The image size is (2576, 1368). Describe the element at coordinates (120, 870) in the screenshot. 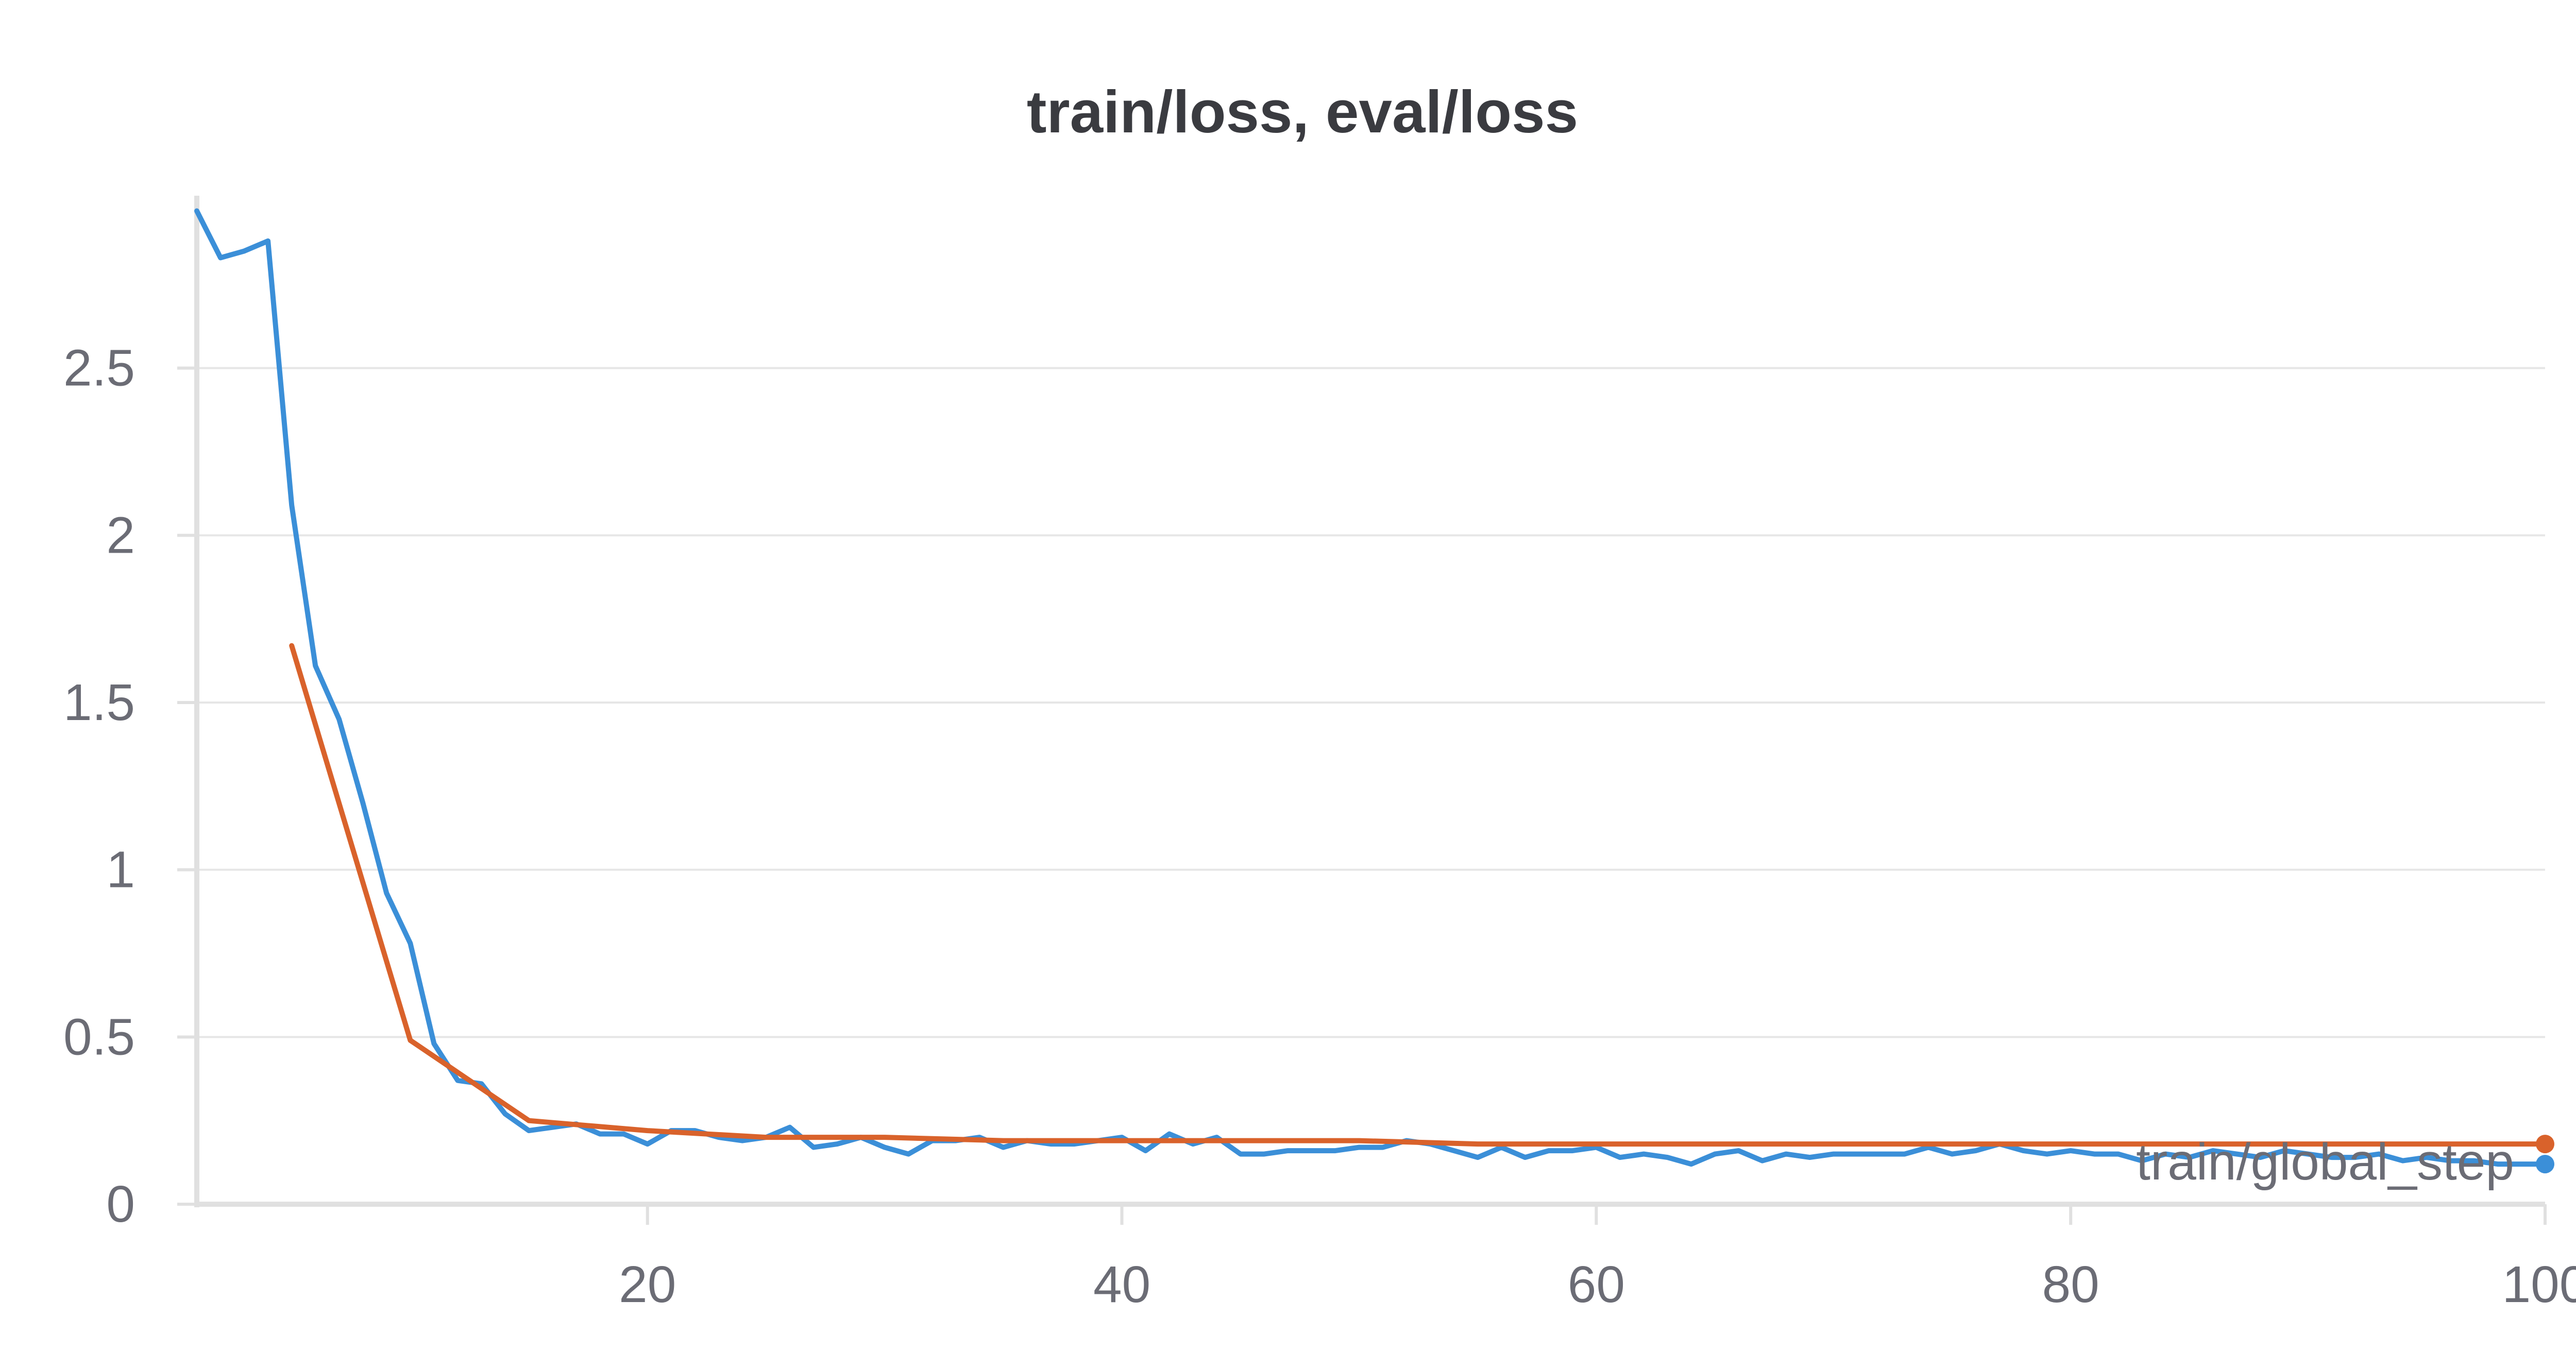

I see `y-tick-label: 1` at that location.